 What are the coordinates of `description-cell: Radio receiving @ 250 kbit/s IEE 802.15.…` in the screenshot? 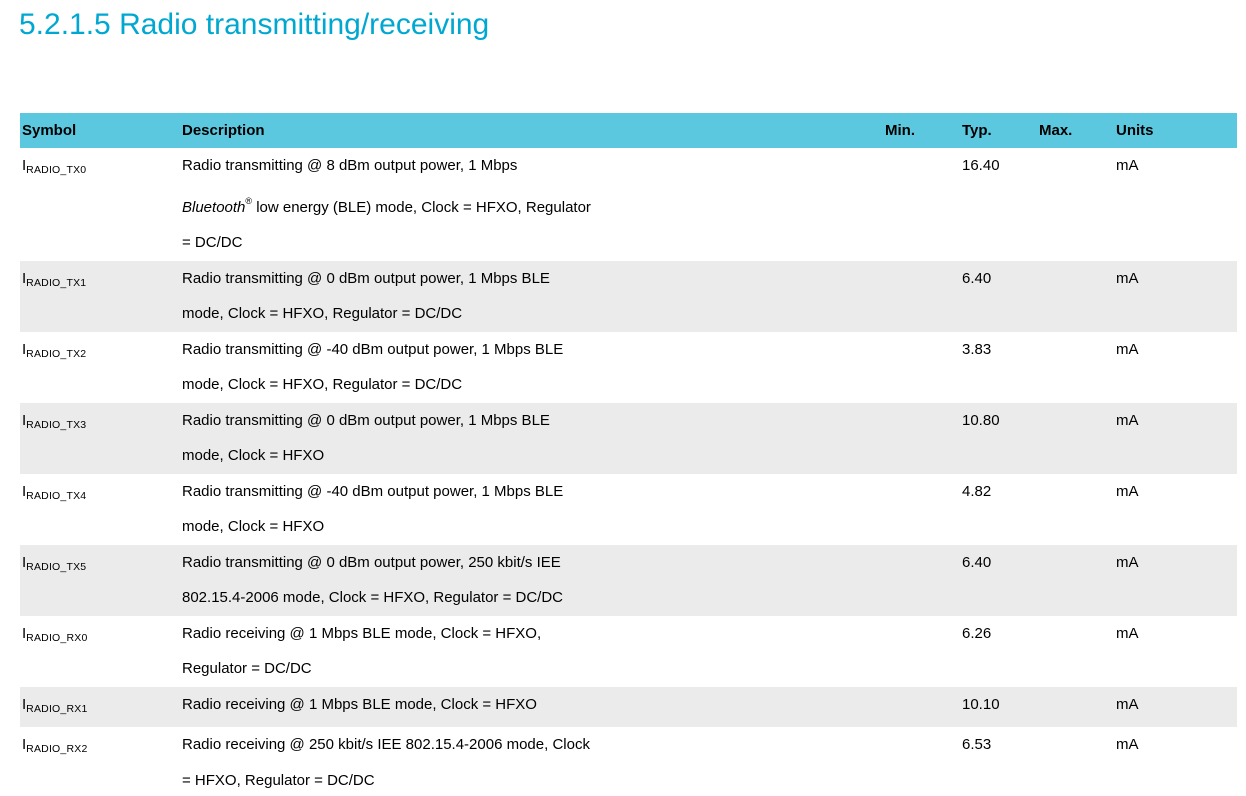 It's located at (531, 761).